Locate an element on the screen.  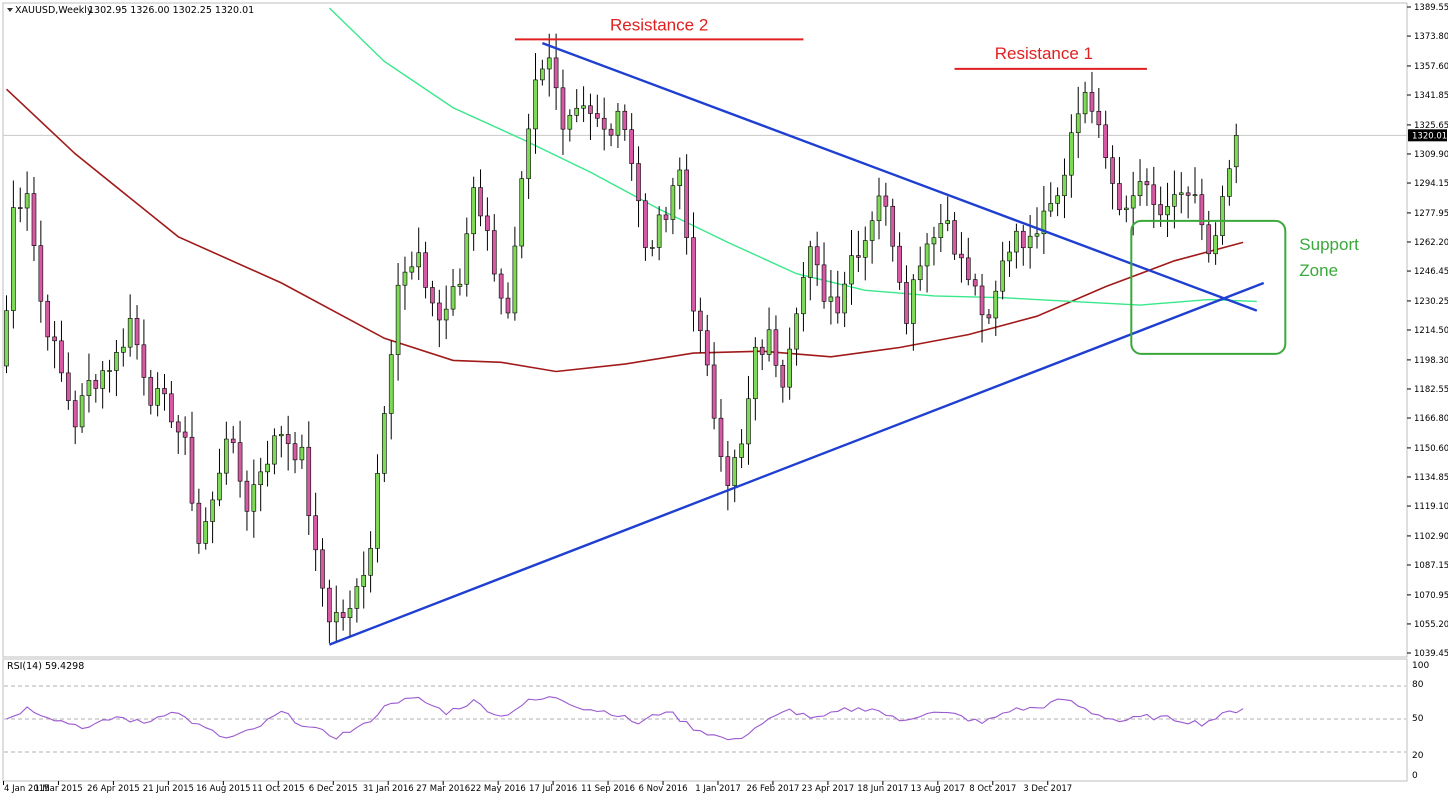
current-price-badge is located at coordinates (1427, 135).